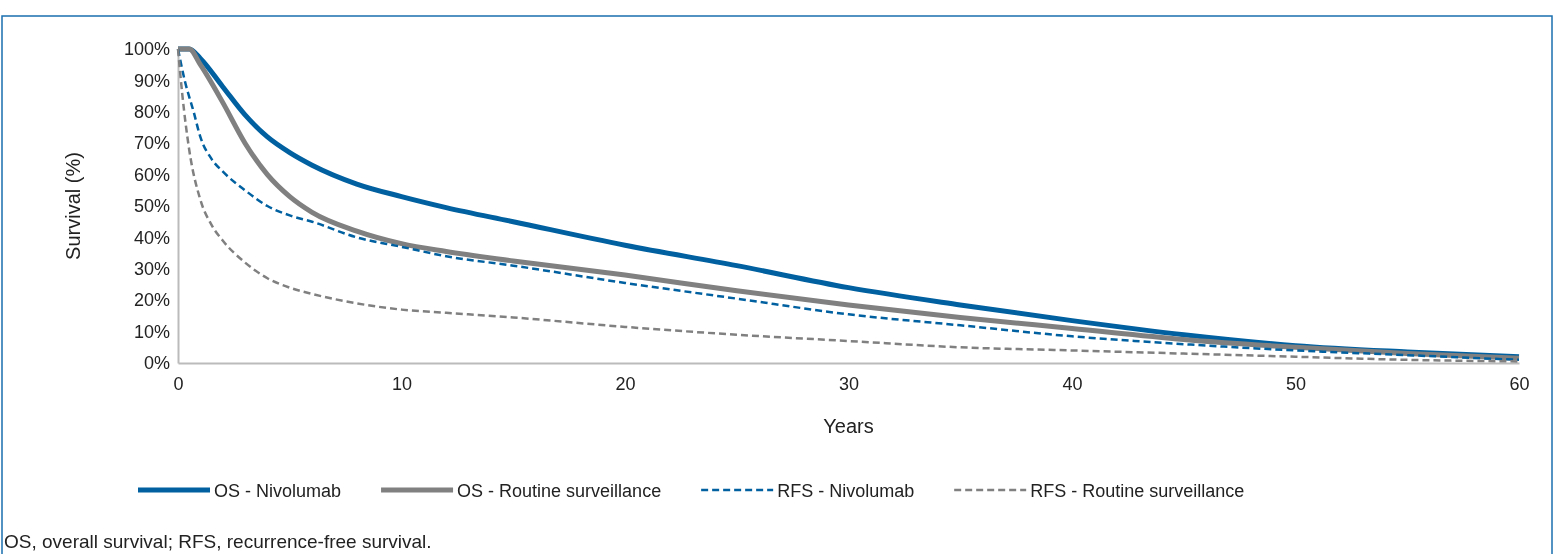 This screenshot has height=554, width=1557. What do you see at coordinates (151, 112) in the screenshot?
I see `y-tick-label: 80%` at bounding box center [151, 112].